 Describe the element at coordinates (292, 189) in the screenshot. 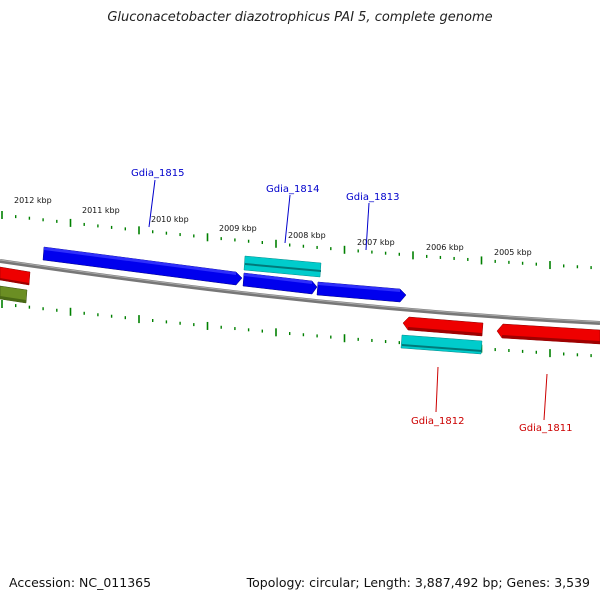

I see `gene-label-gdia-1814: Gdia_1814` at that location.